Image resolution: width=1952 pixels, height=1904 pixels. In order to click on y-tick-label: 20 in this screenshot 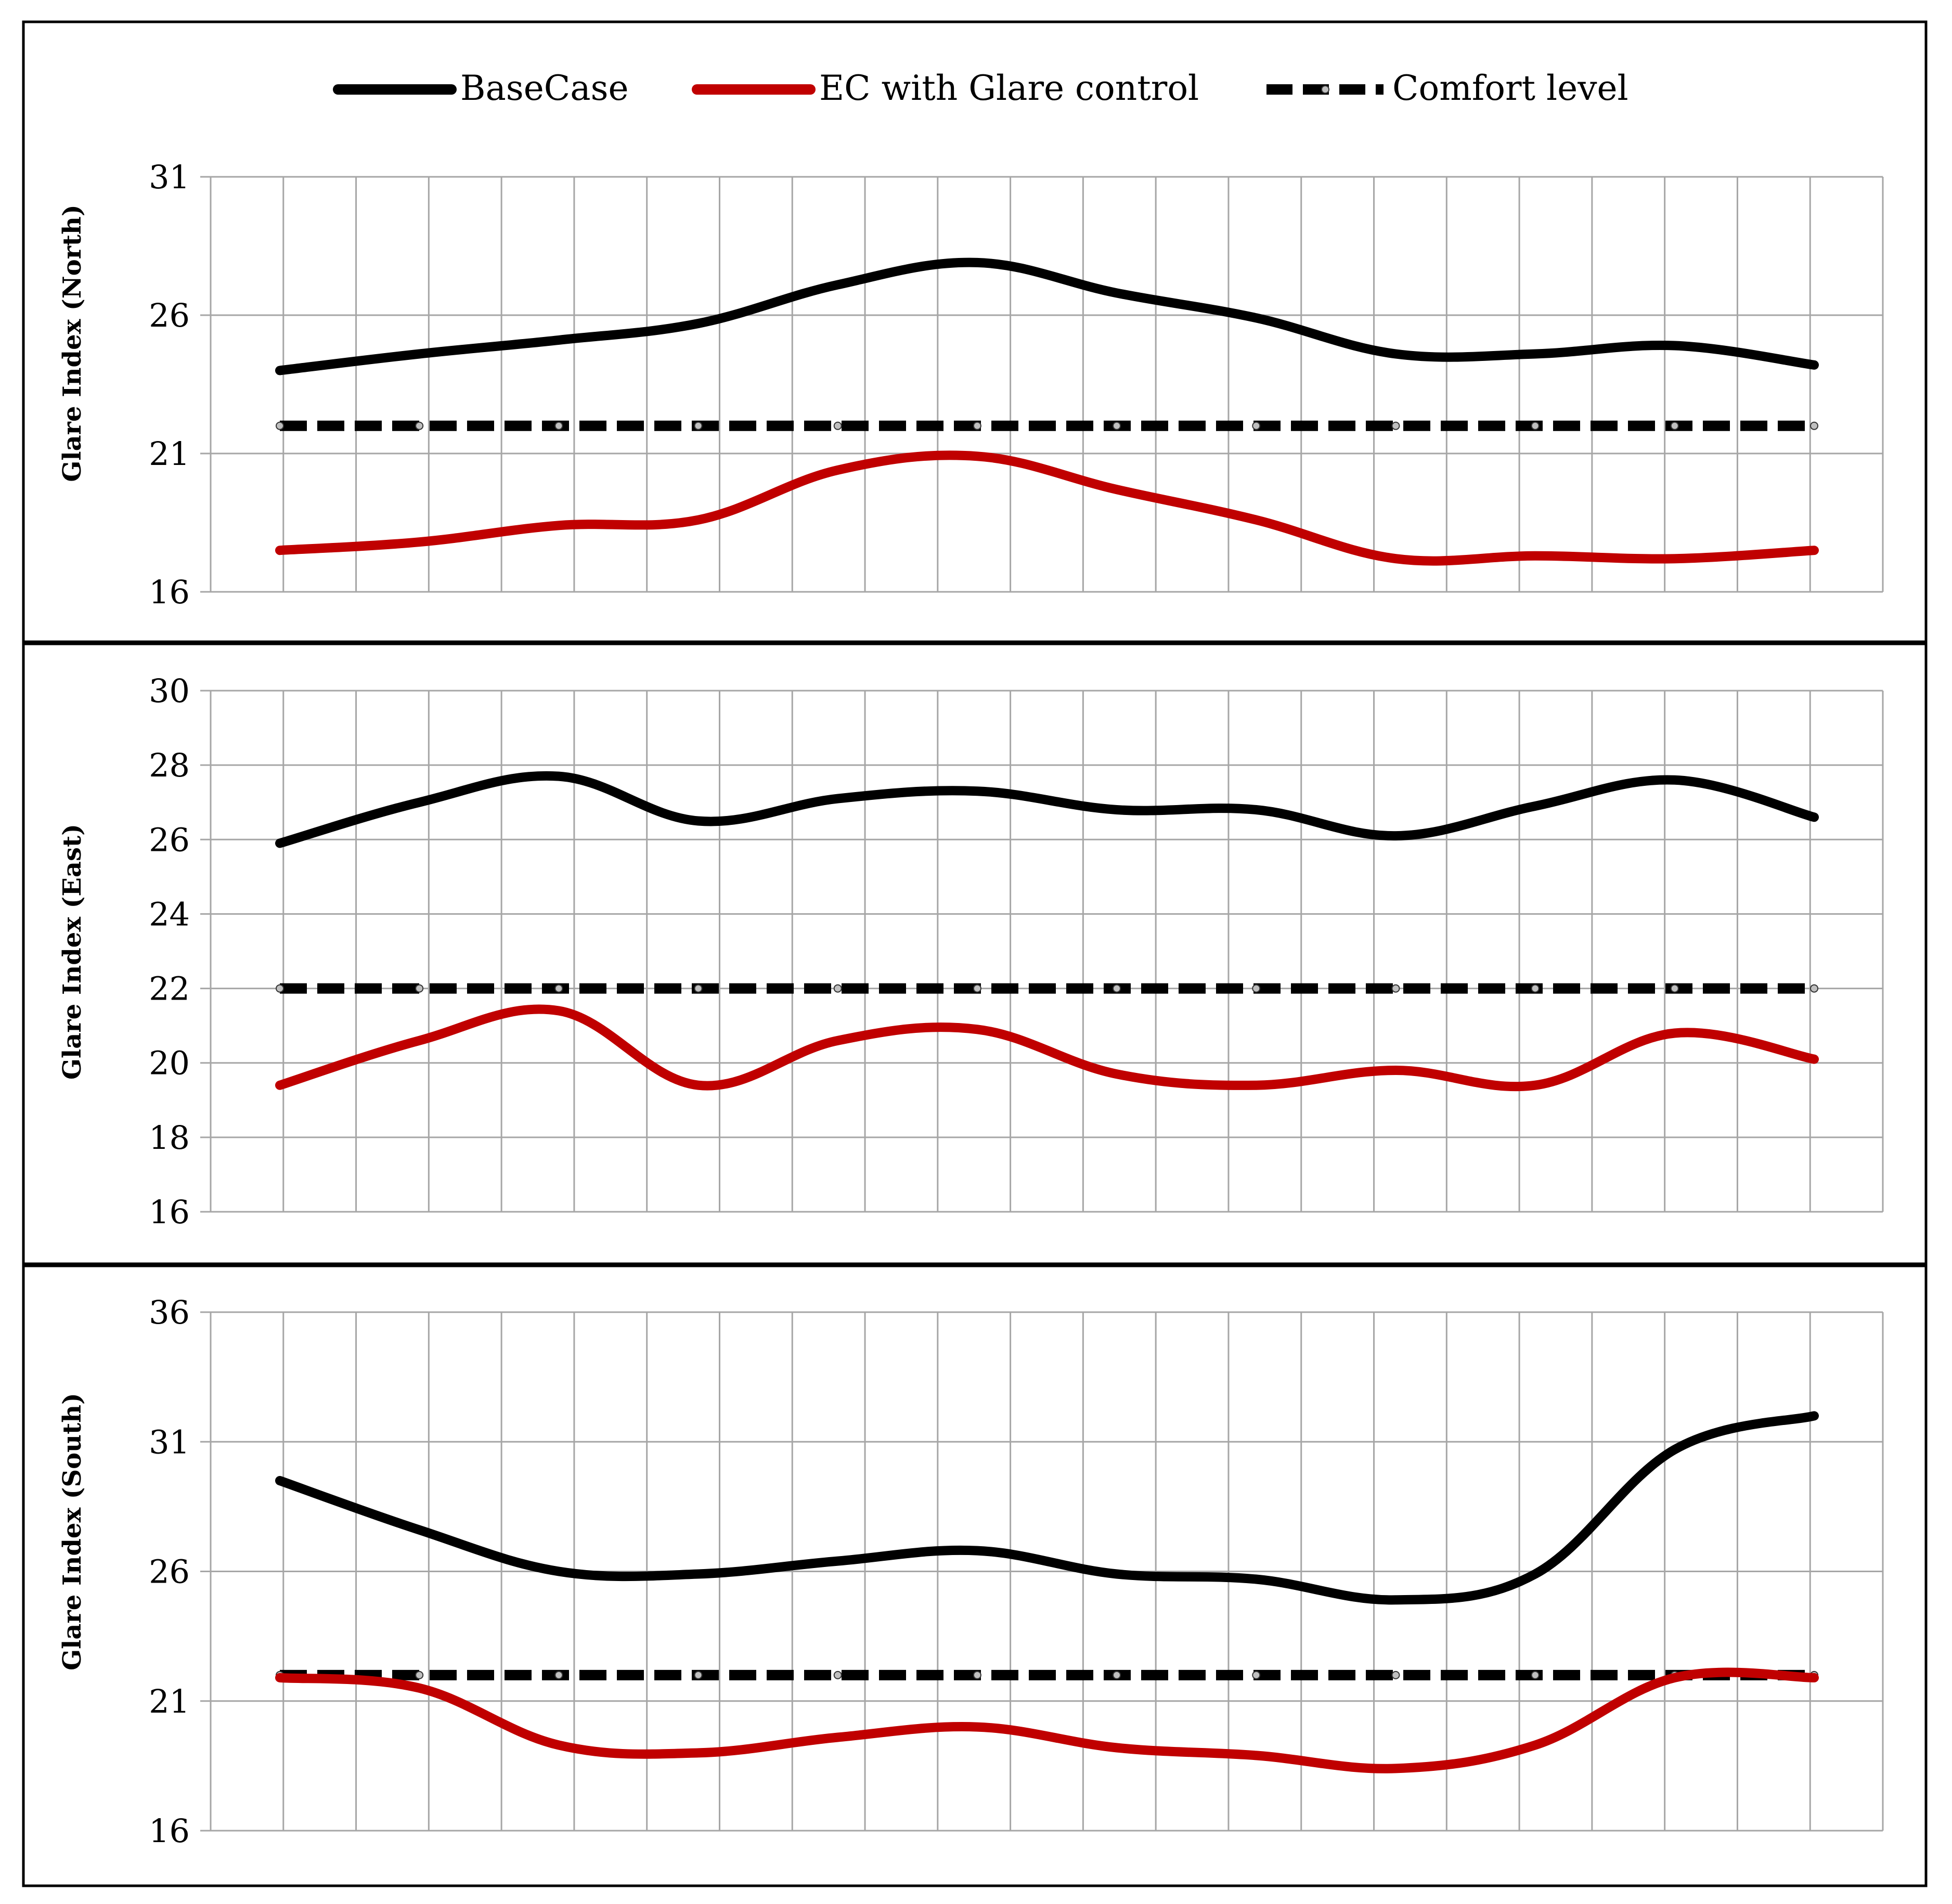, I will do `click(169, 1063)`.